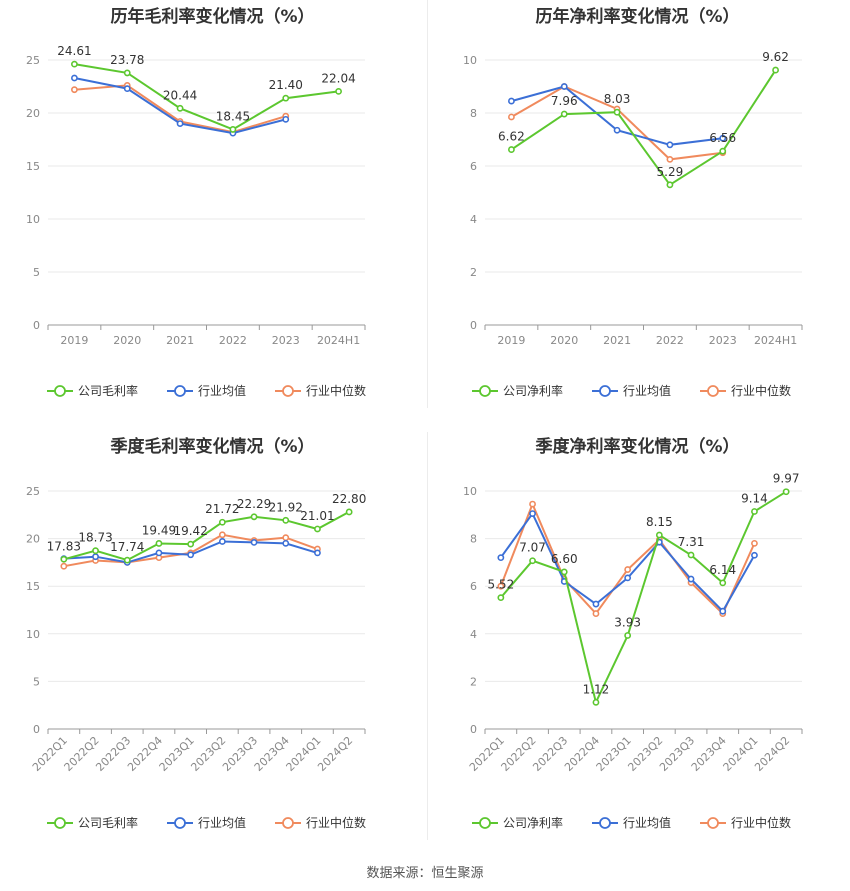 The image size is (850, 891). What do you see at coordinates (473, 166) in the screenshot?
I see `y-tick-label: 6` at bounding box center [473, 166].